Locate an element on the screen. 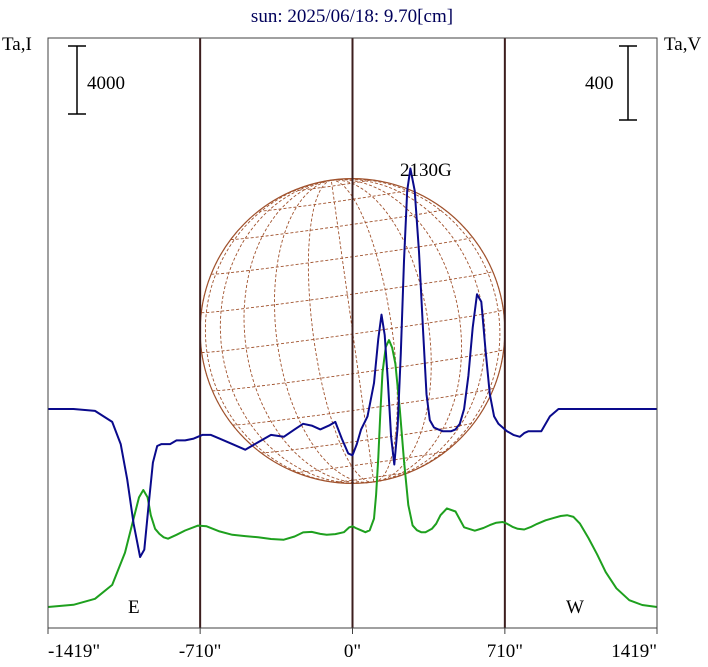  right-scale-bar is located at coordinates (628, 83).